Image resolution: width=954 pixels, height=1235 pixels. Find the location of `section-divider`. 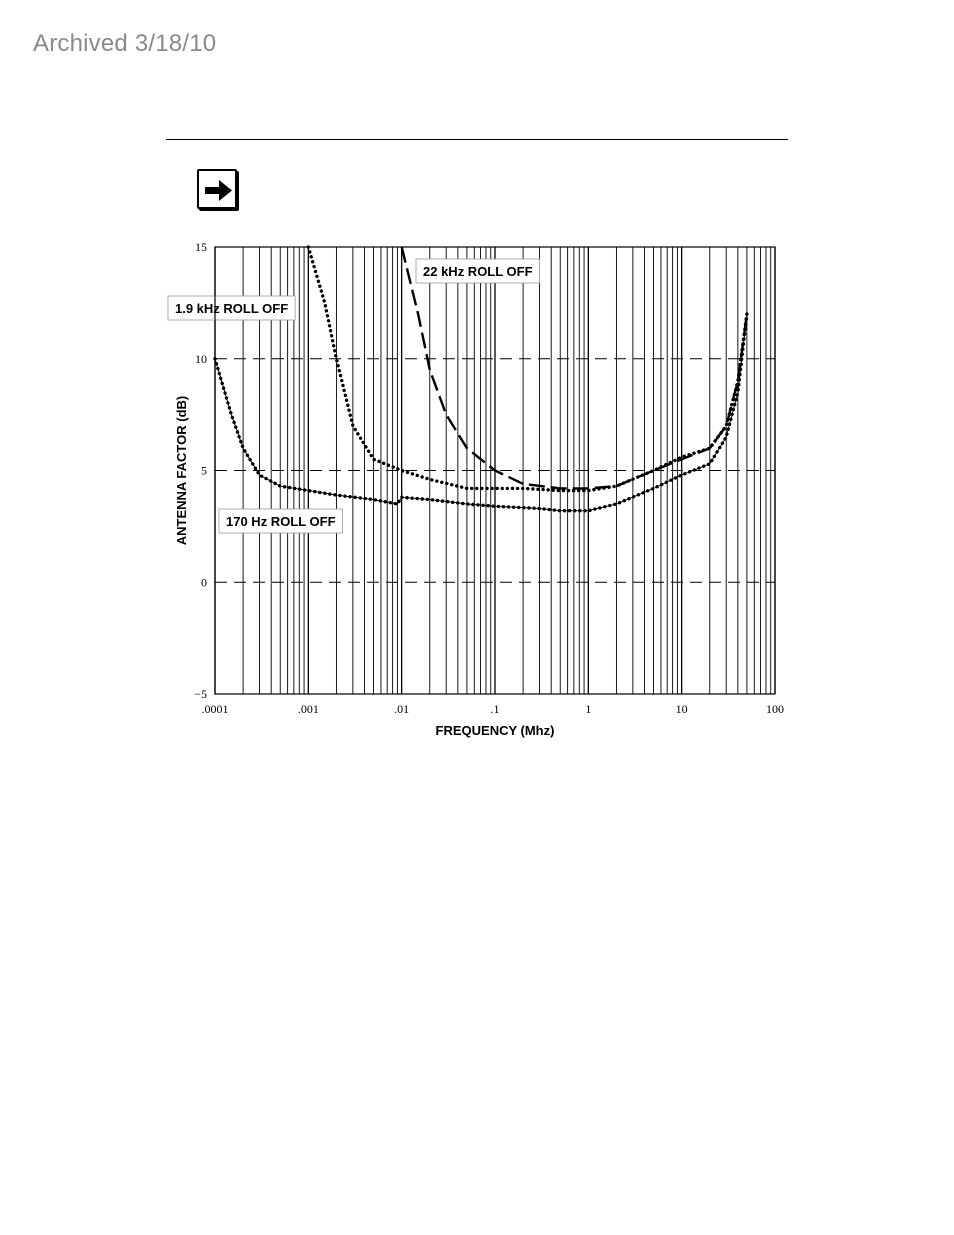

section-divider is located at coordinates (477, 139).